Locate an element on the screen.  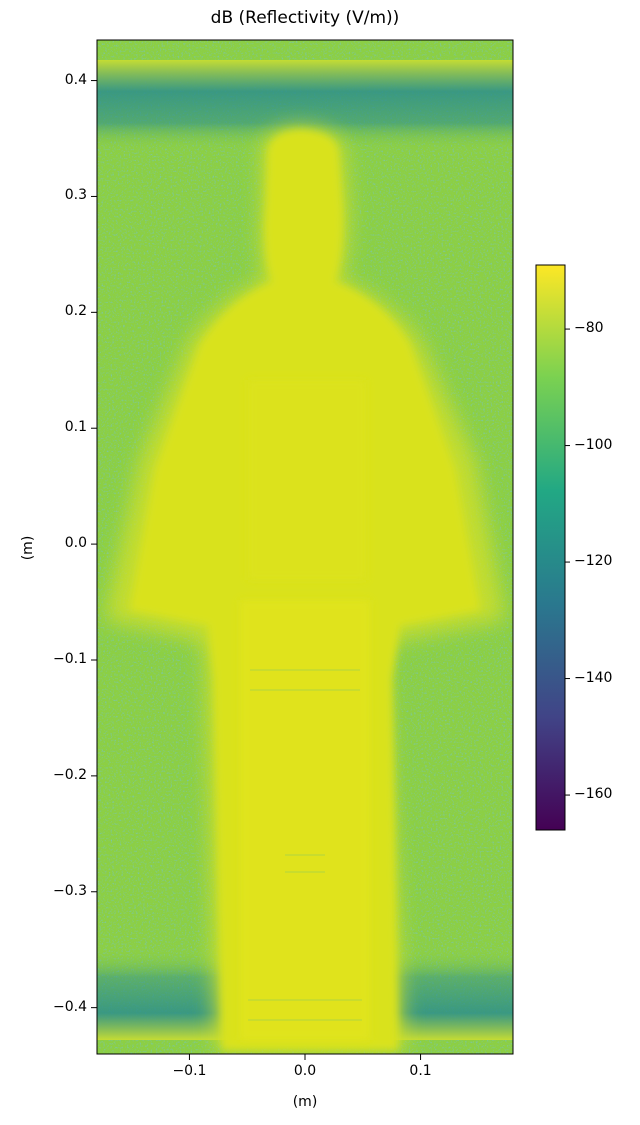
y-tick-label: −0.4 is located at coordinates (70, 1006).